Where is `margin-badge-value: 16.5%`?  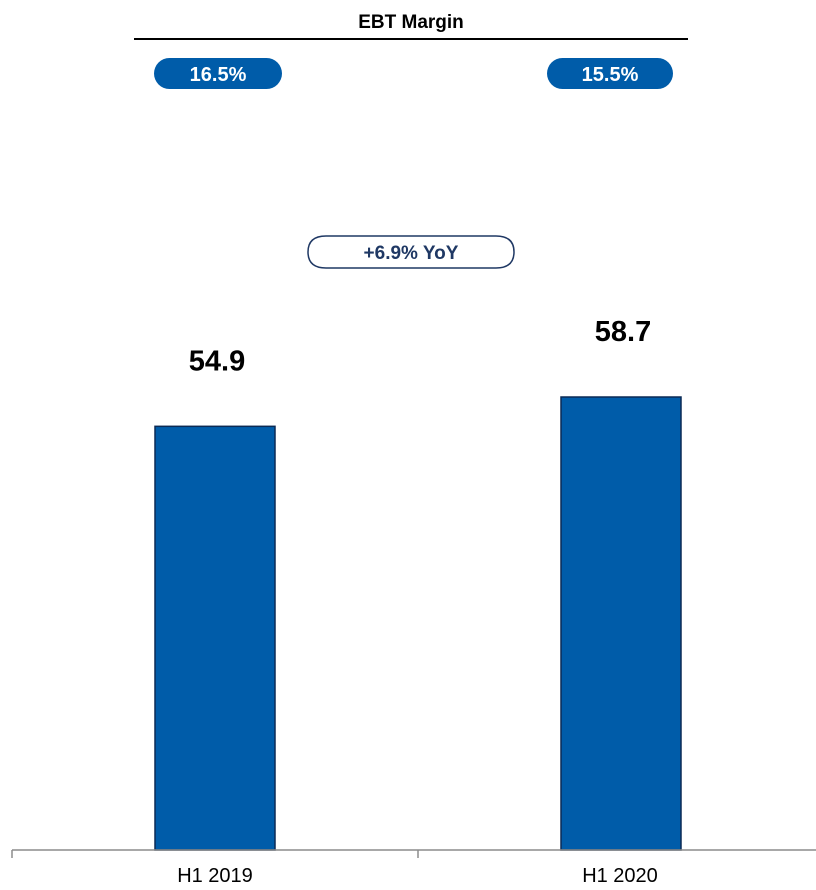 margin-badge-value: 16.5% is located at coordinates (218, 75).